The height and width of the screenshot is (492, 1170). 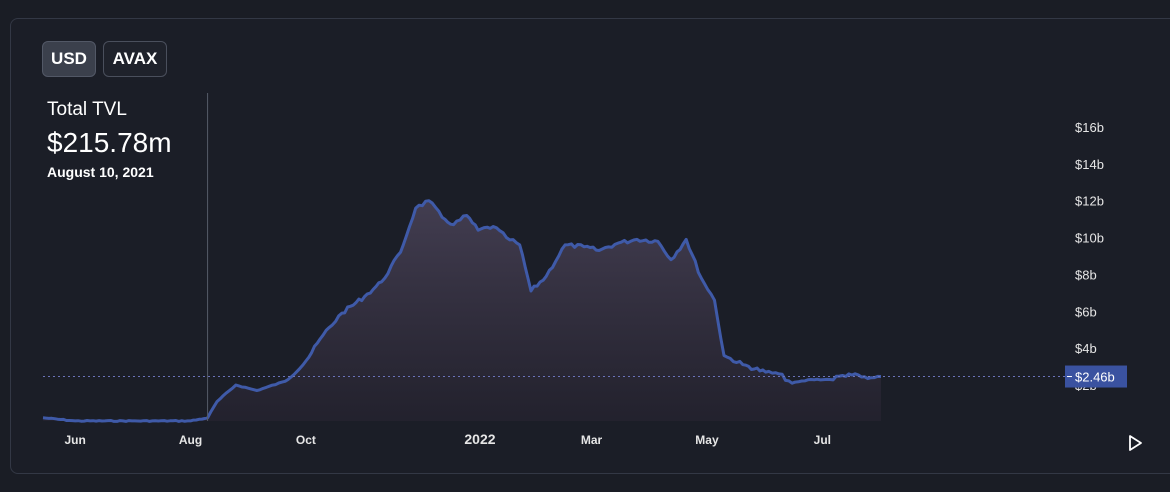 I want to click on y-tick-label: $4b, so click(x=1086, y=348).